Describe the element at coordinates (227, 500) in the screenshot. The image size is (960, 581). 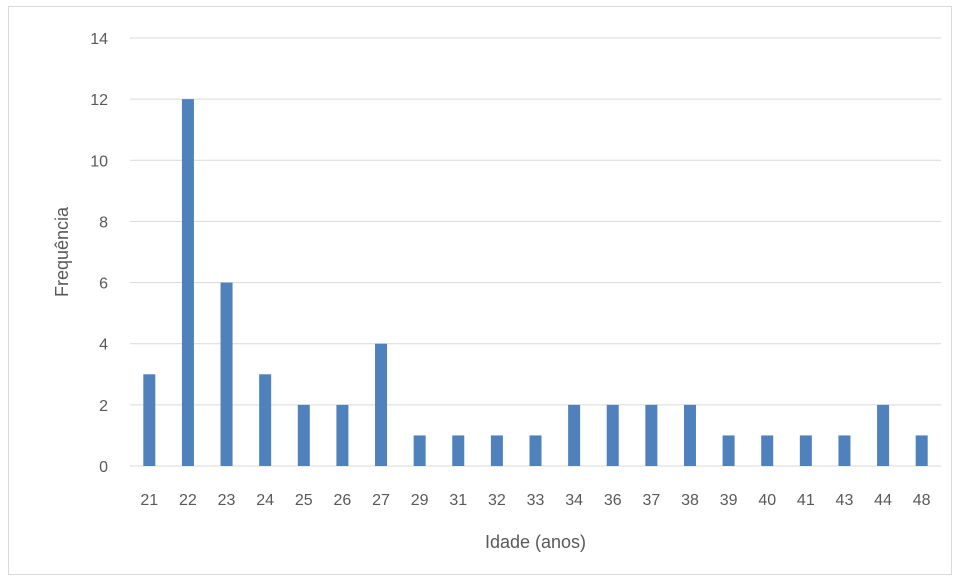
I see `x-tick-label: 23` at that location.